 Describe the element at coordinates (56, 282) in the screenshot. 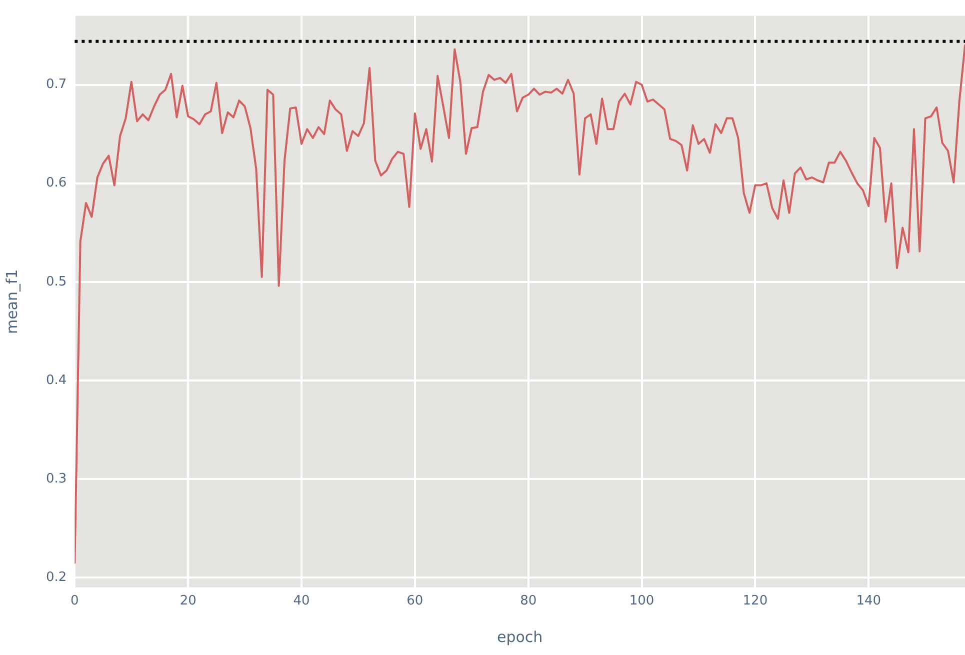

I see `y-tick-label: 0.5` at that location.